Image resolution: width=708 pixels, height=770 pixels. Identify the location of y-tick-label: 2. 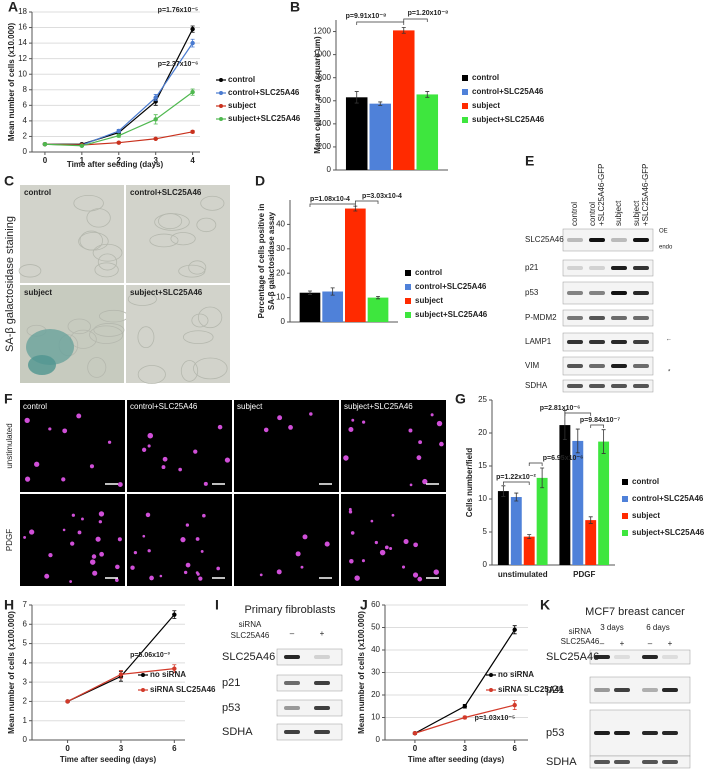
(25, 136).